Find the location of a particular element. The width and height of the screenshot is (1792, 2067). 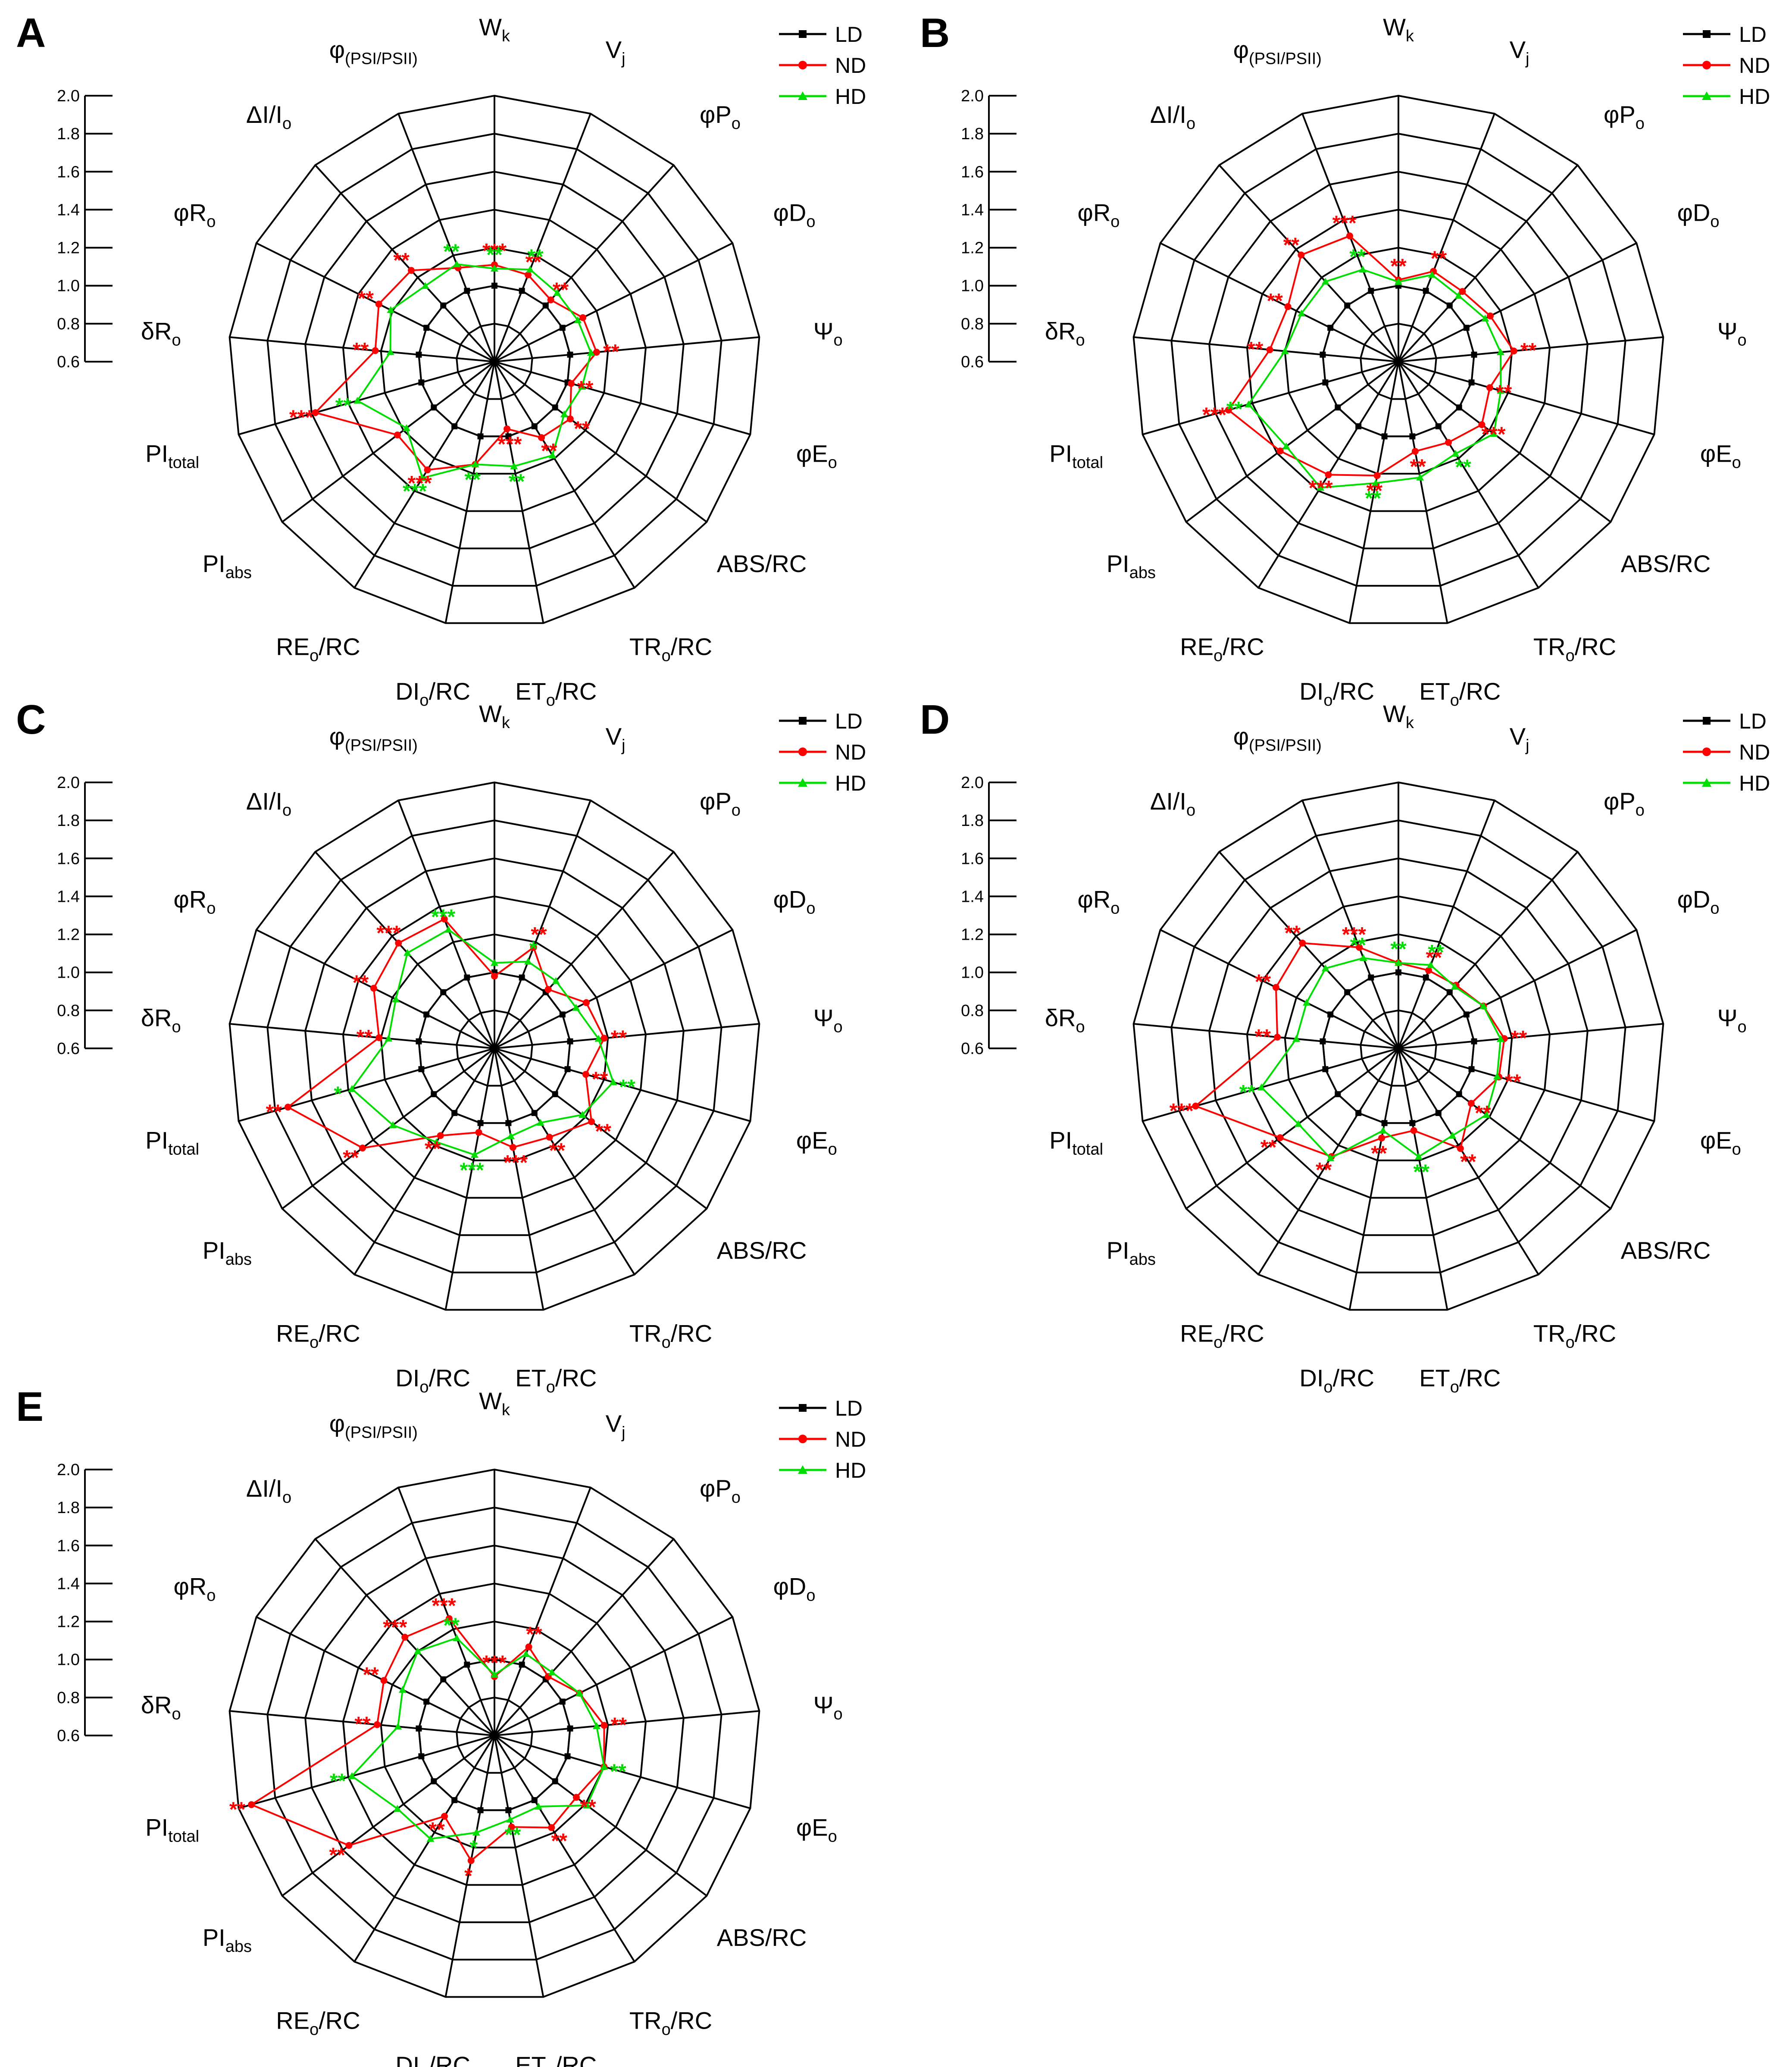

significance-mark: * is located at coordinates (534, 949).